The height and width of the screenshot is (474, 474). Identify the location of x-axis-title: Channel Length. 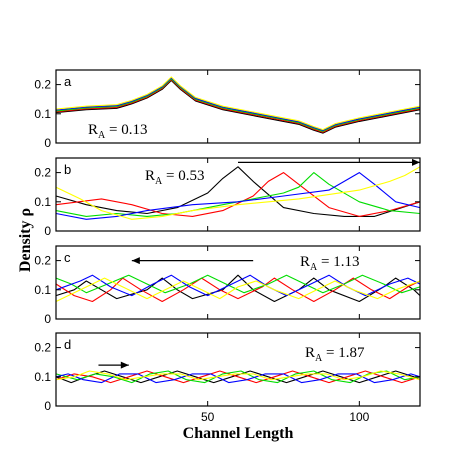
(238, 433).